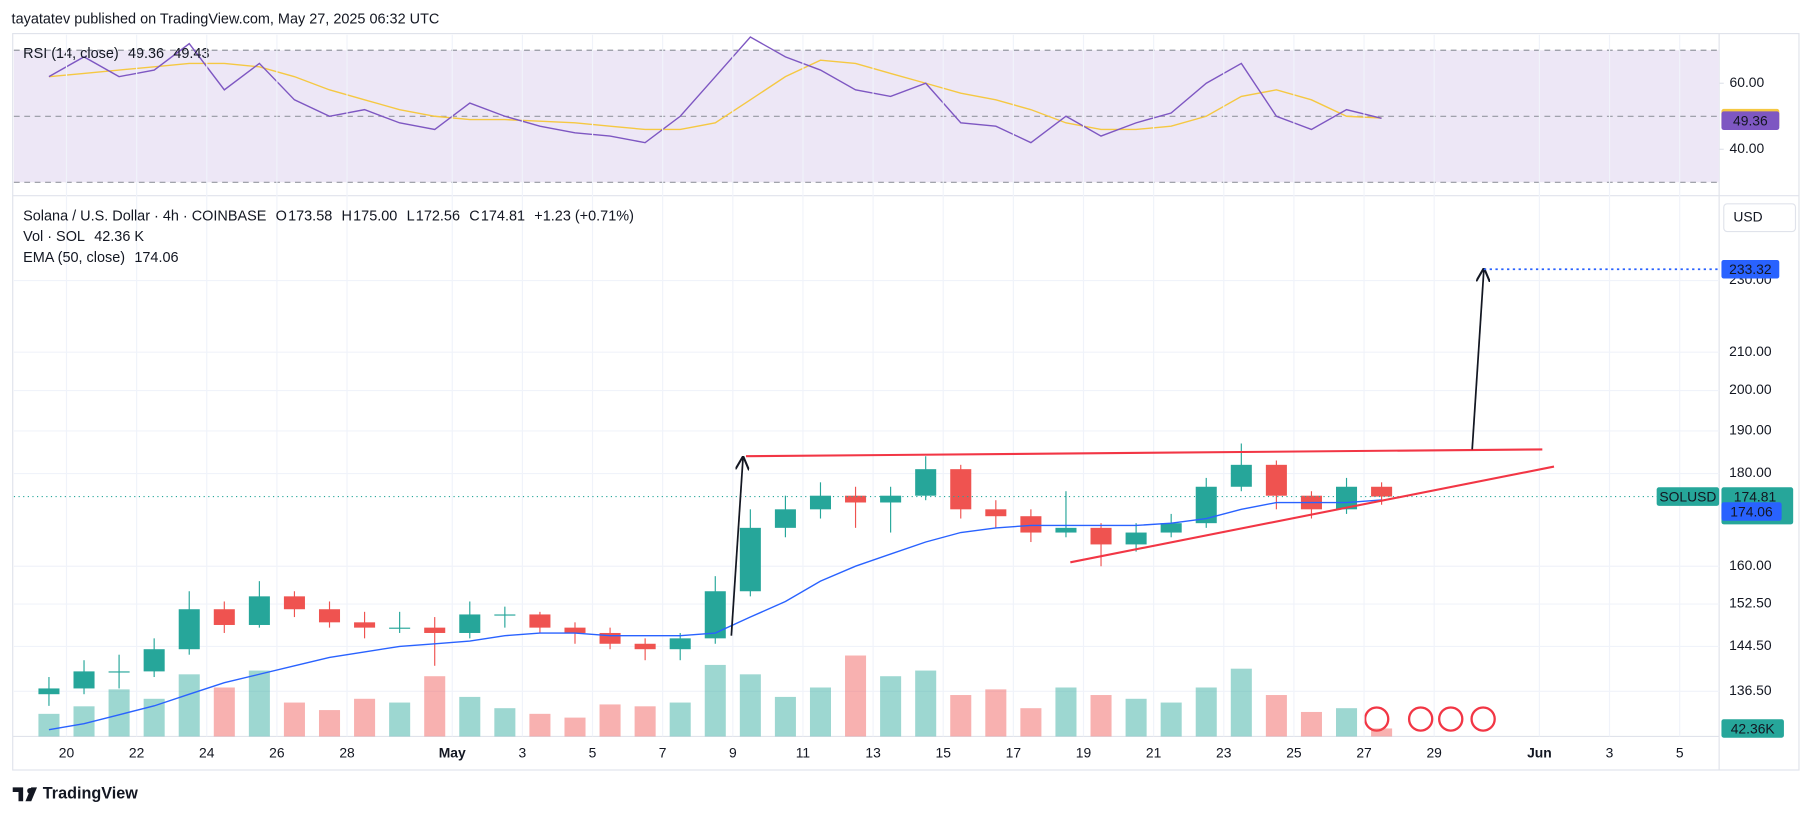  I want to click on event-icons, so click(1429, 719).